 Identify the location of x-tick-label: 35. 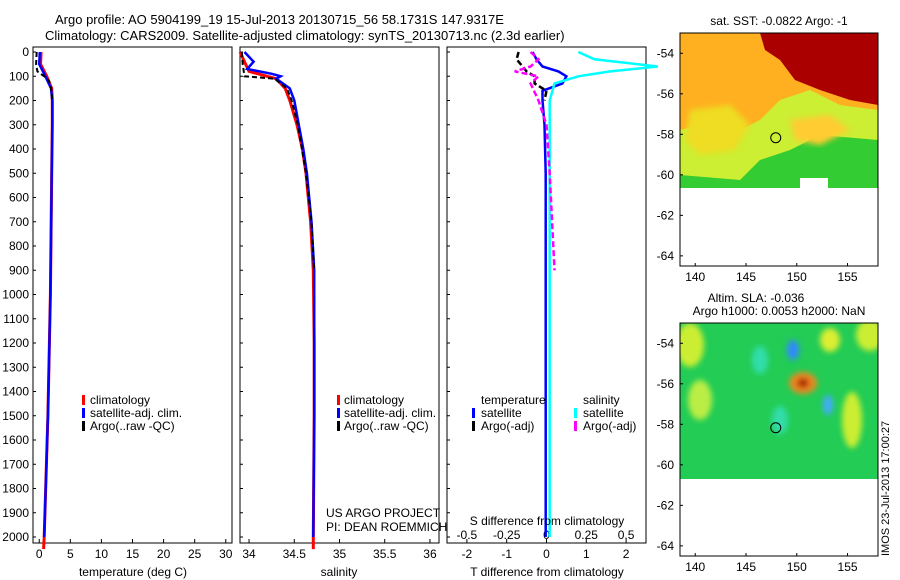
(340, 554).